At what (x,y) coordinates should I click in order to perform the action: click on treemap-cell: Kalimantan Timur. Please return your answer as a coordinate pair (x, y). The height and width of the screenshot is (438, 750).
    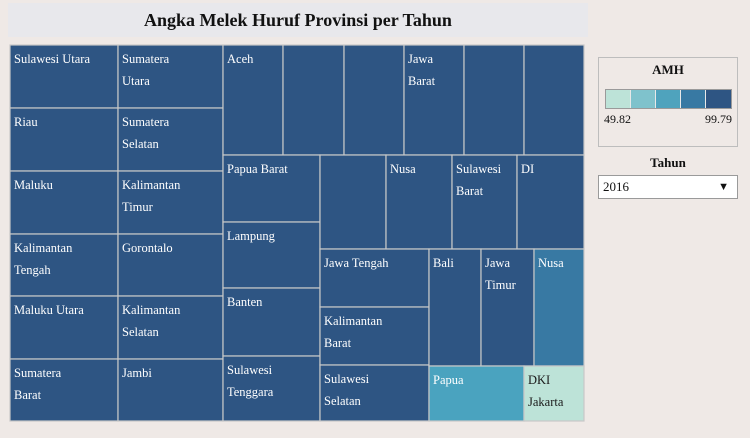
    Looking at the image, I should click on (170, 202).